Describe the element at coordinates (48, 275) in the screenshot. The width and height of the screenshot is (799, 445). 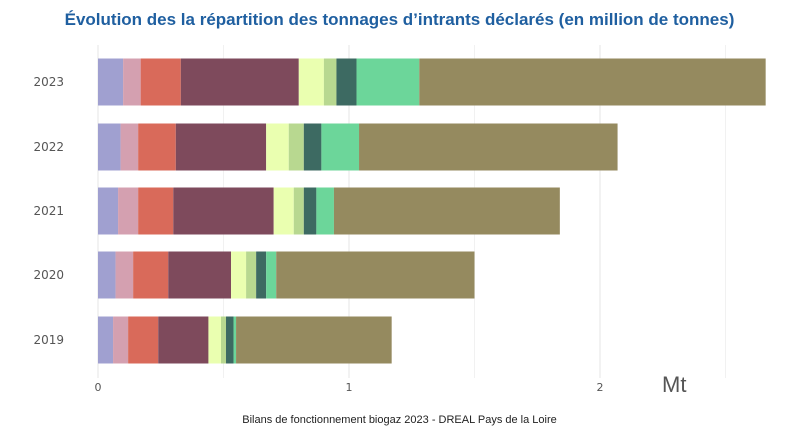
I see `y-tick-label: 2020` at that location.